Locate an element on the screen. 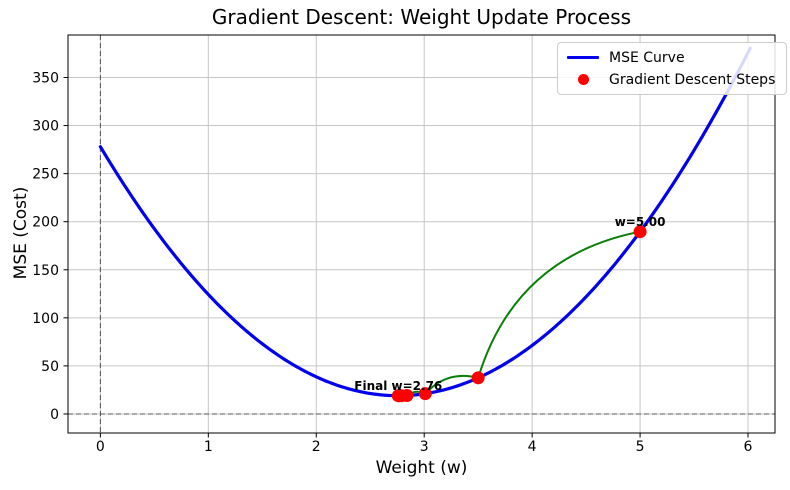 This screenshot has width=790, height=490. gd-steps-dot-swatch is located at coordinates (583, 79).